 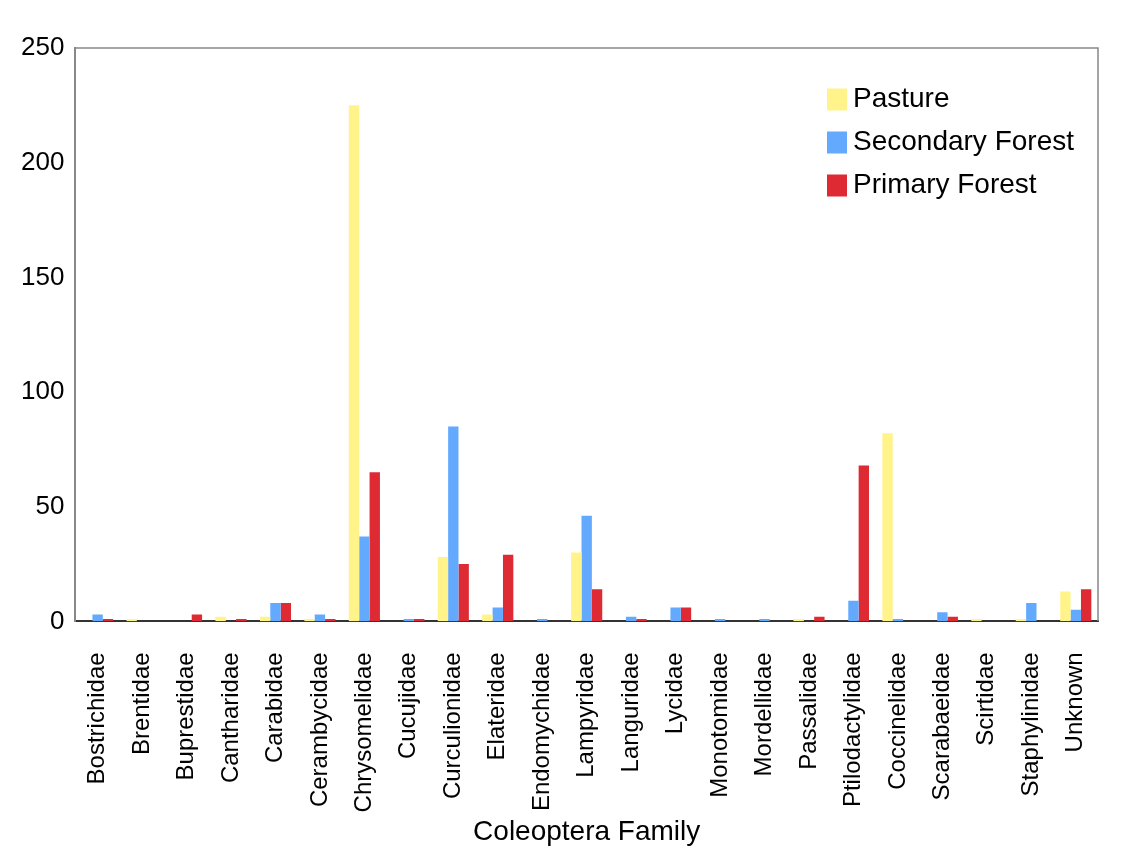 What do you see at coordinates (674, 693) in the screenshot?
I see `x-tick-label: Lycidae` at bounding box center [674, 693].